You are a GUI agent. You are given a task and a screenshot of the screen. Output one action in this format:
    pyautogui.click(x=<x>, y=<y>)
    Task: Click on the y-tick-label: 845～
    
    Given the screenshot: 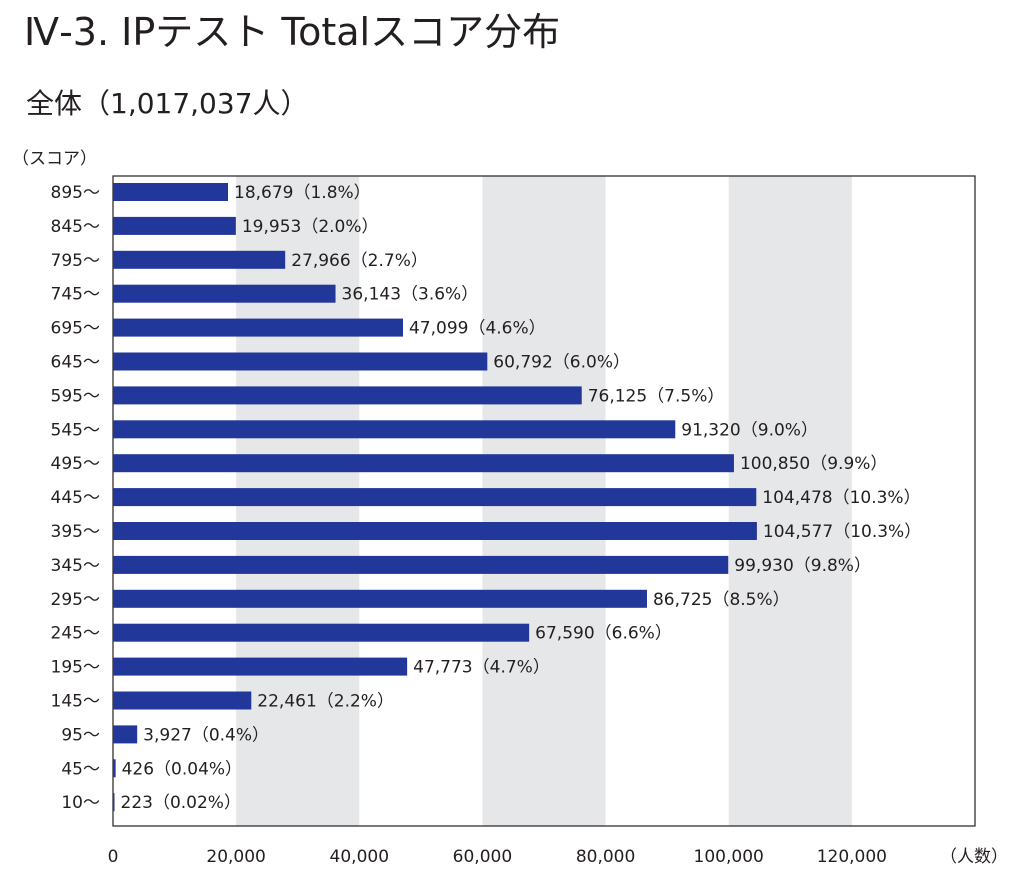 What is the action you would take?
    pyautogui.click(x=75, y=227)
    